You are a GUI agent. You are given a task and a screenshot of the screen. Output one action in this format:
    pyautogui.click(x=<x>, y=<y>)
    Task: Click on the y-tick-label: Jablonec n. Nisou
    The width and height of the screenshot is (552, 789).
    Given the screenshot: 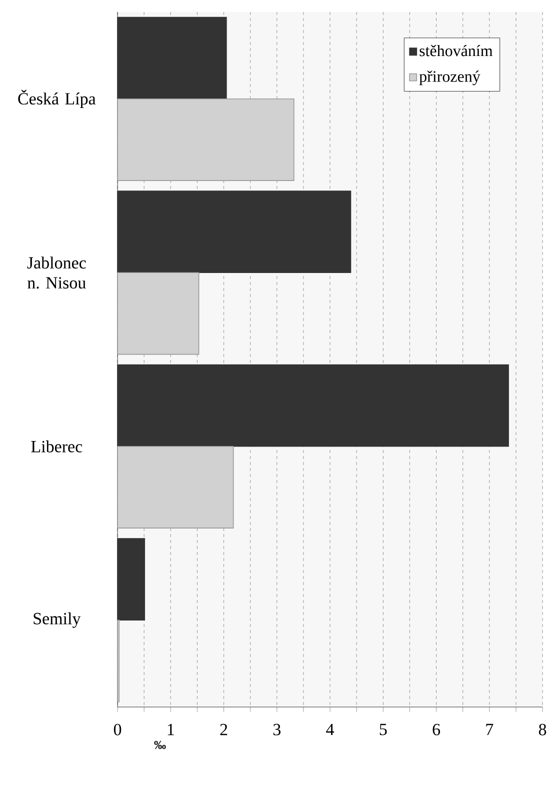 What is the action you would take?
    pyautogui.click(x=56, y=272)
    